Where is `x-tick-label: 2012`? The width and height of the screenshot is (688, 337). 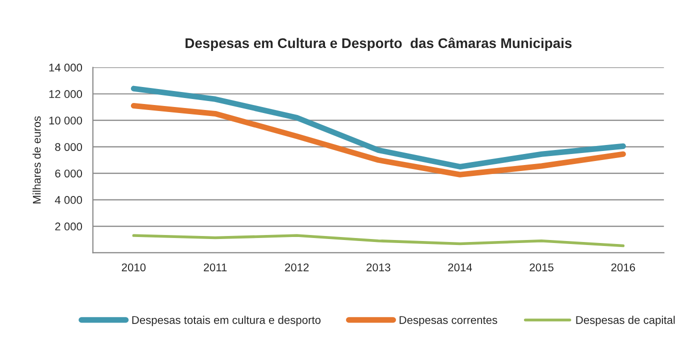
x-tick-label: 2012 is located at coordinates (297, 267).